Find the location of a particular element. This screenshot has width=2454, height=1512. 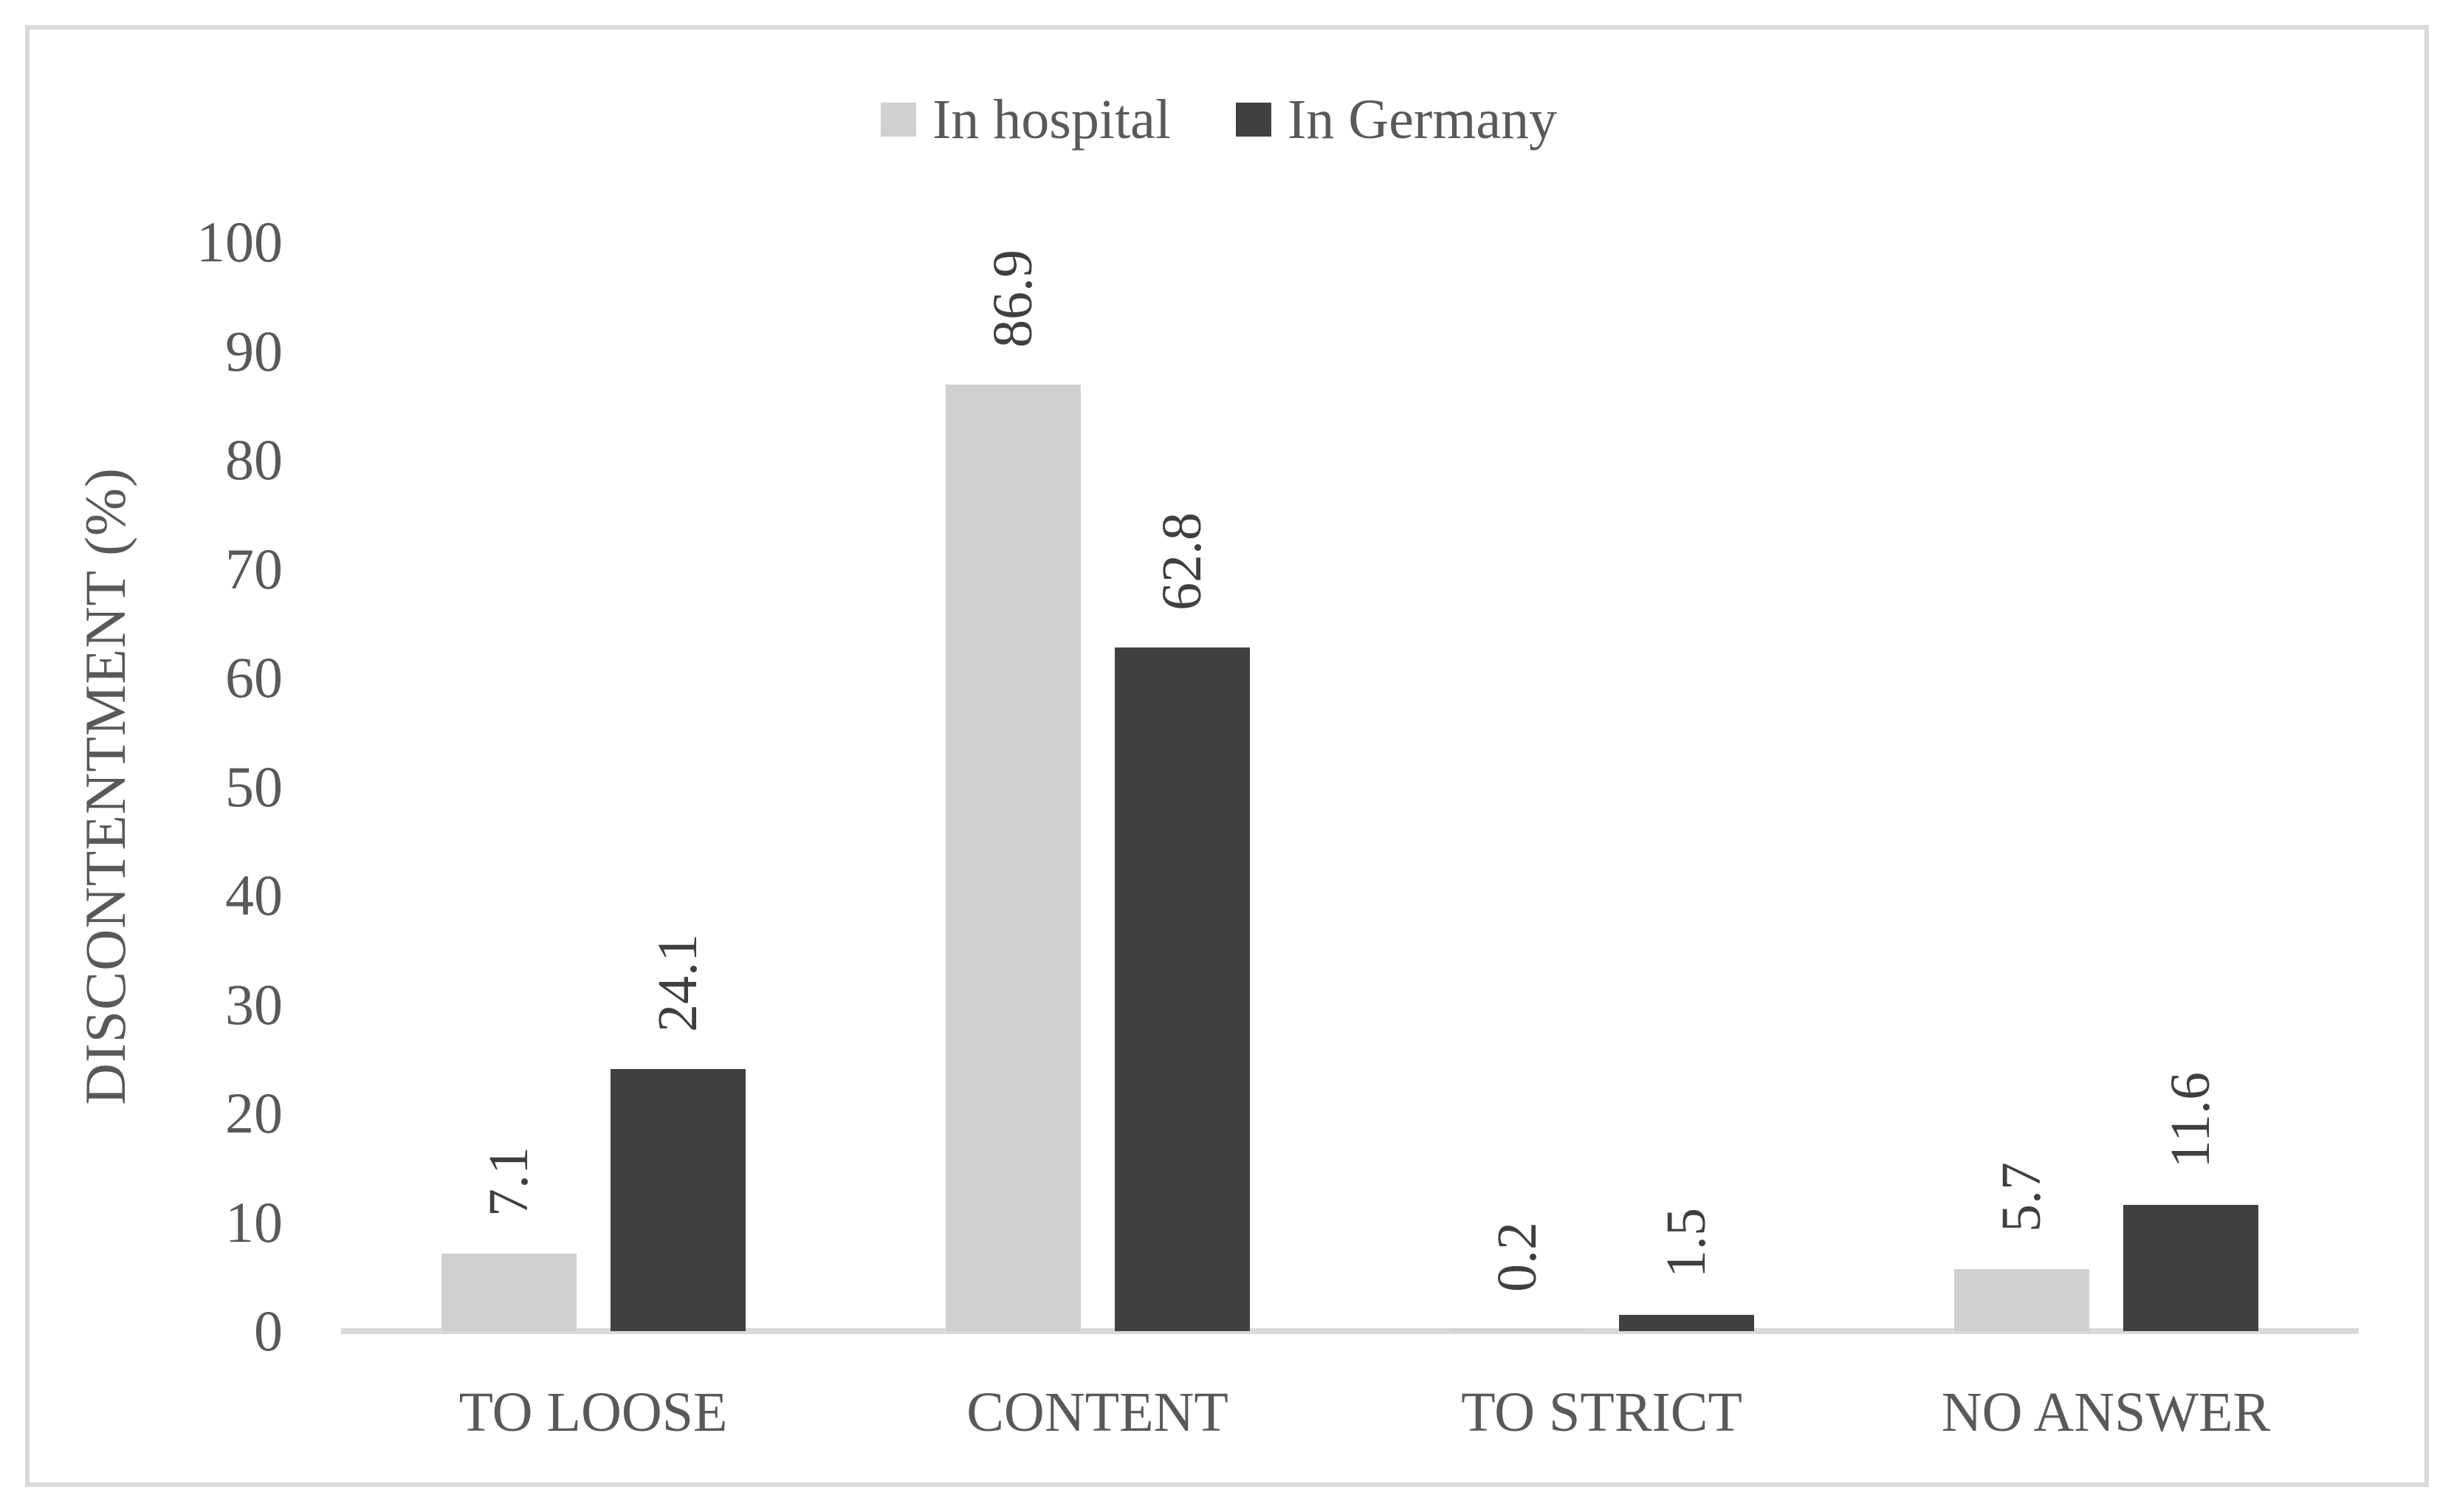

bar-value-label-in-hospital-to-loose: 7.1 is located at coordinates (509, 1182).